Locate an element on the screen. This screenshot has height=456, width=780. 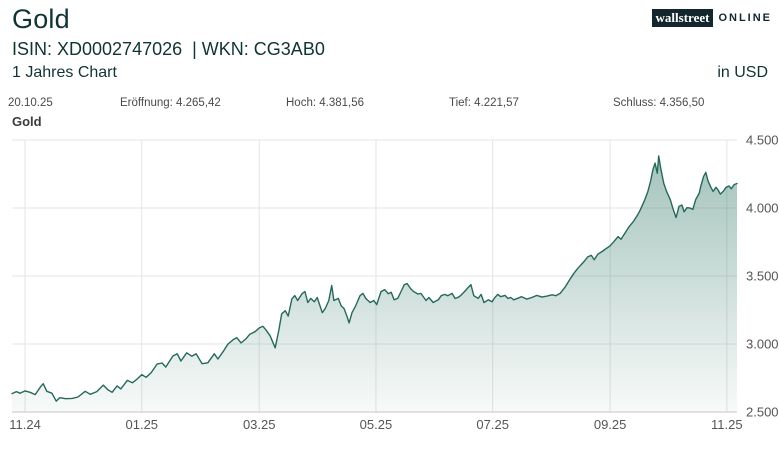
stat-low: Tief: 4.221,57 is located at coordinates (484, 103).